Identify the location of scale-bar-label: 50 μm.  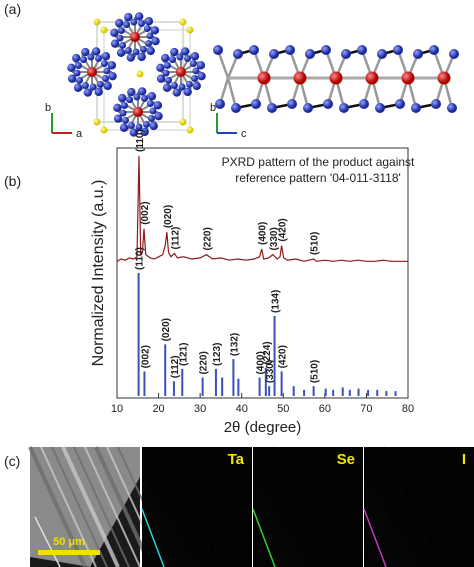
(69, 542).